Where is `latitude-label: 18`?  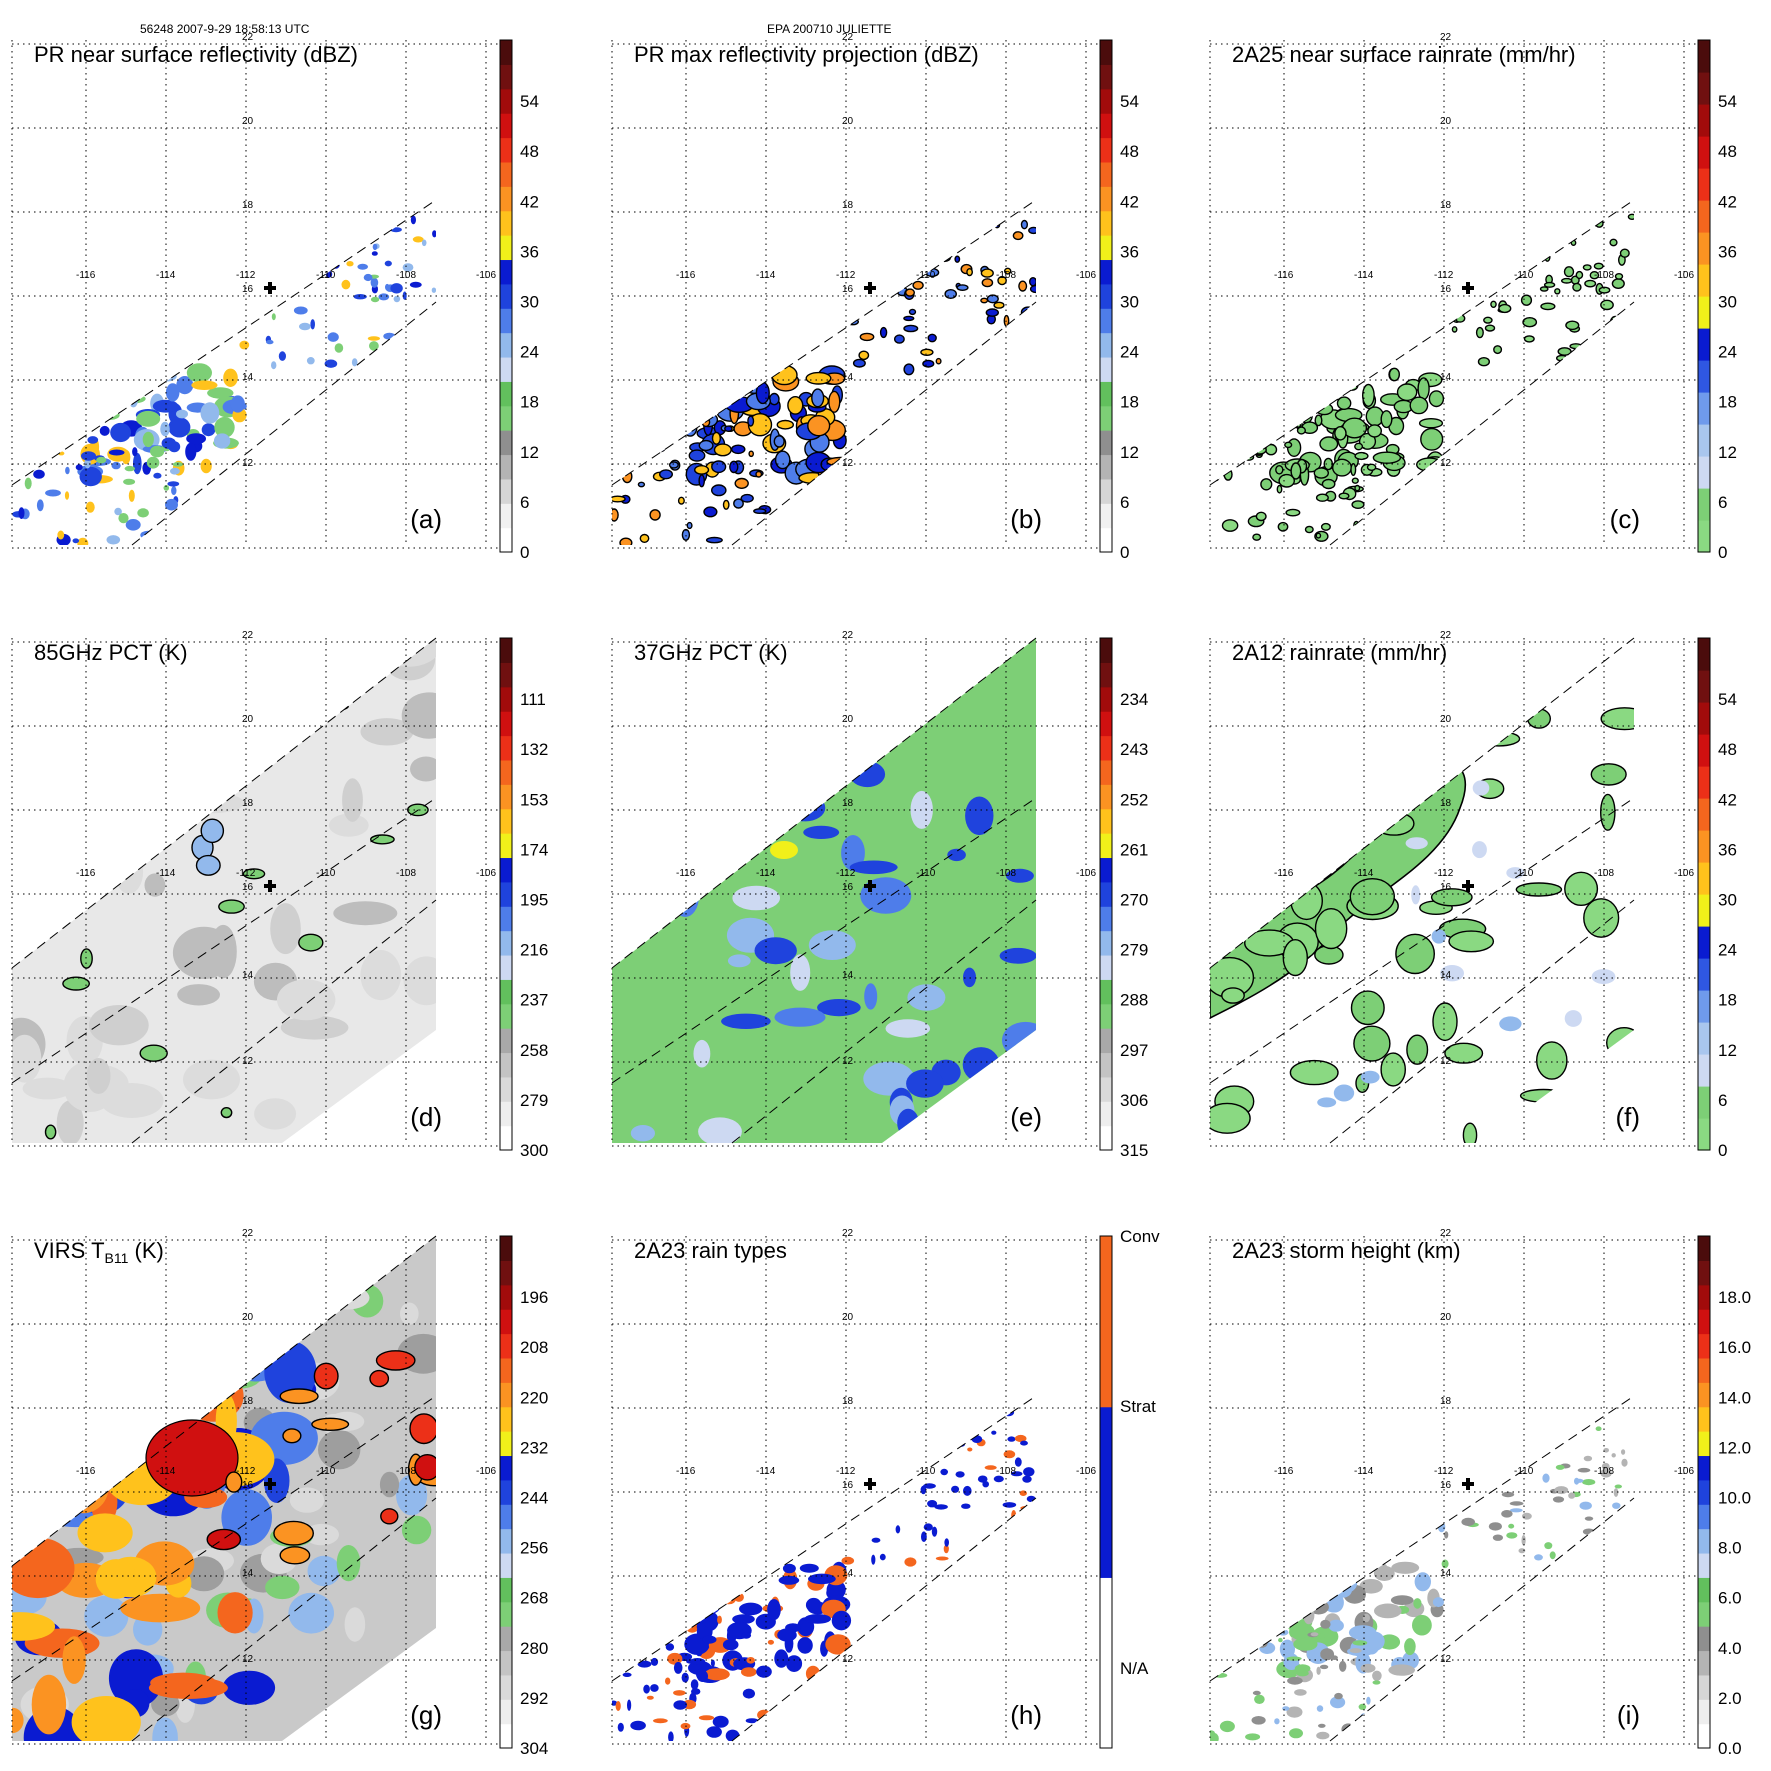
latitude-label: 18 is located at coordinates (1446, 205).